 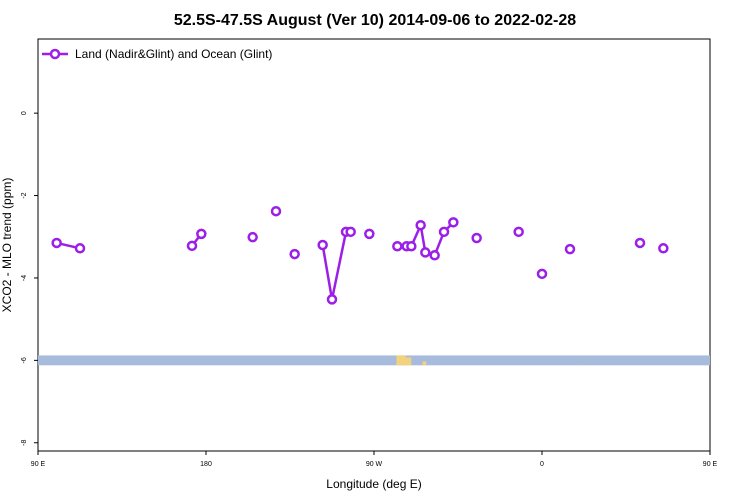 I want to click on y-axis: 0 -2 -4 -6 -8, so click(x=29, y=278).